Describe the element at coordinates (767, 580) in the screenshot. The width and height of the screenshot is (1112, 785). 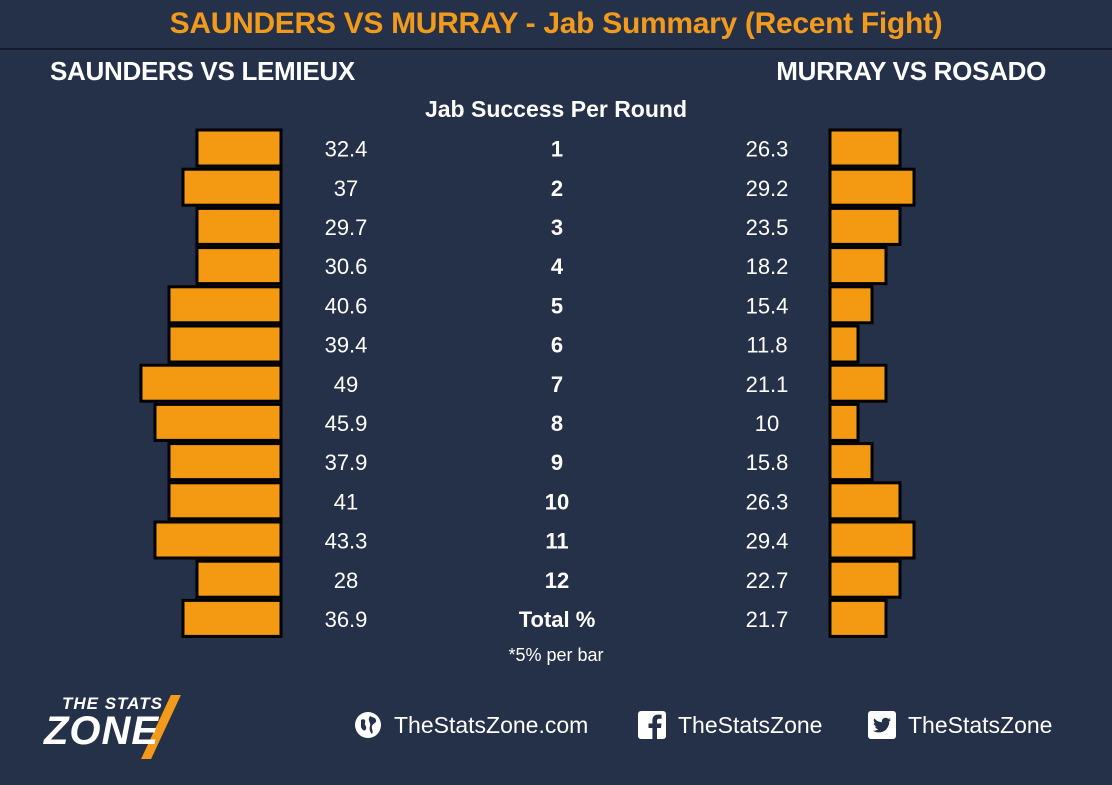
I see `right-value-label: 22.7` at that location.